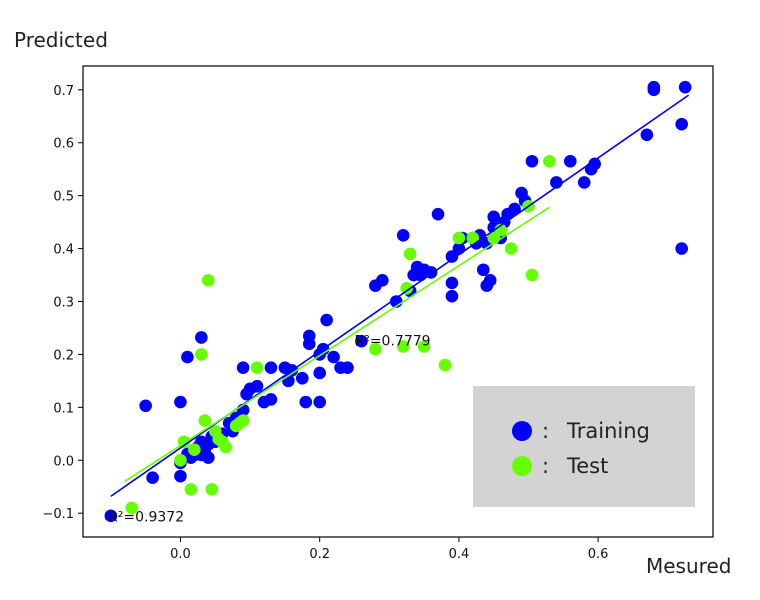 The image size is (760, 600). Describe the element at coordinates (58, 514) in the screenshot. I see `y-tick-label: −0.1` at that location.